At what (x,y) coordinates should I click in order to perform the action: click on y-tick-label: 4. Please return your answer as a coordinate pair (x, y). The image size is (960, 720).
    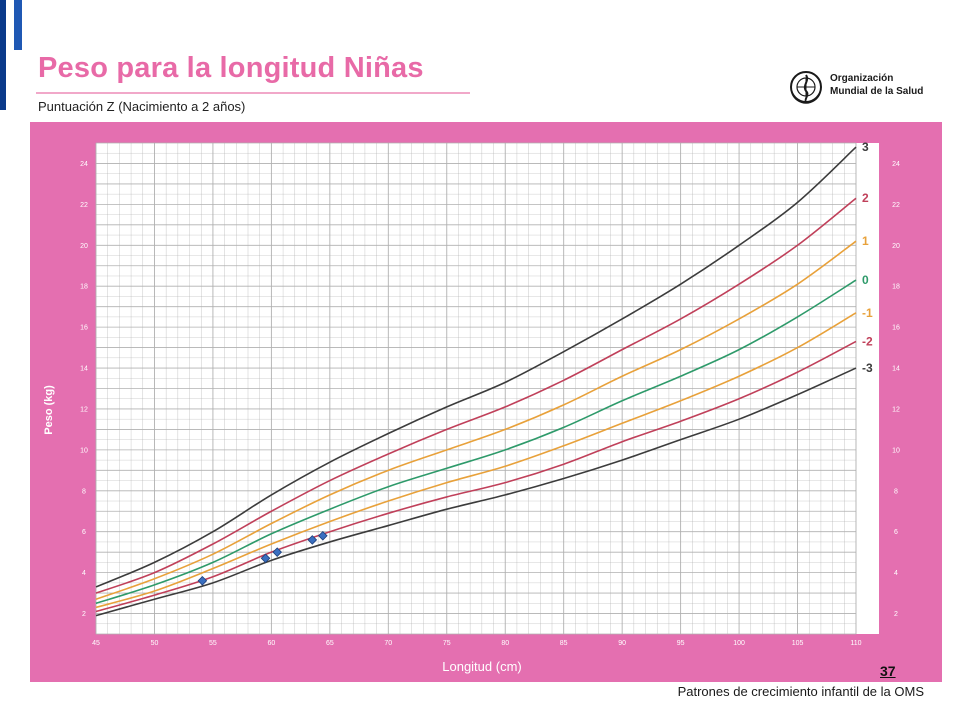
    Looking at the image, I should click on (84, 573).